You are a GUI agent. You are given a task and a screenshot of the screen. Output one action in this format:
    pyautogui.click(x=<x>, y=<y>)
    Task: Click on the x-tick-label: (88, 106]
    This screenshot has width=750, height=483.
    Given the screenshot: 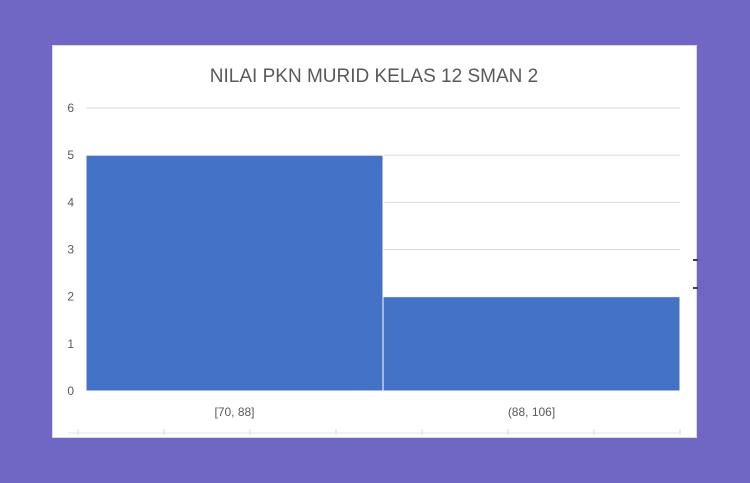 What is the action you would take?
    pyautogui.click(x=531, y=412)
    